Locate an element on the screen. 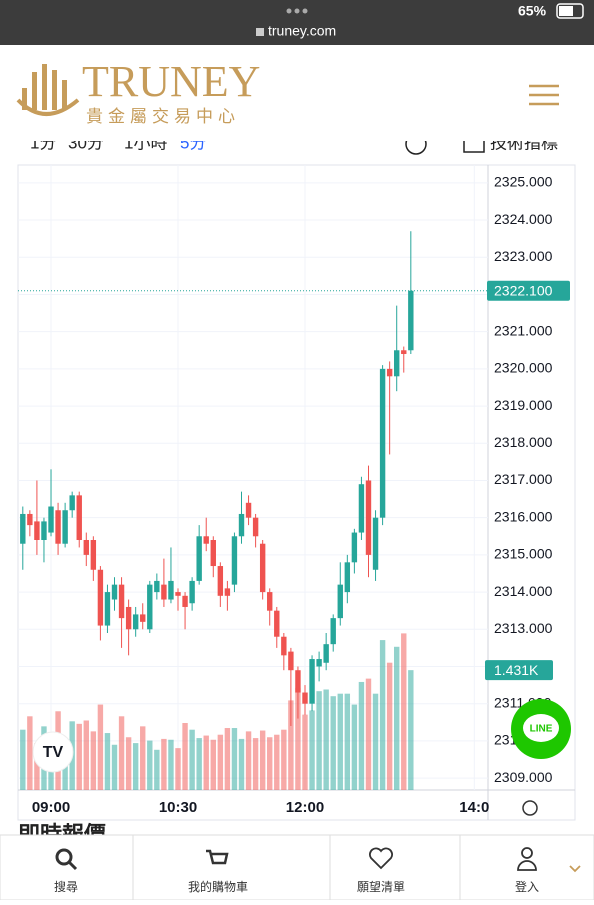 The image size is (594, 905). last-volume-badge is located at coordinates (519, 670).